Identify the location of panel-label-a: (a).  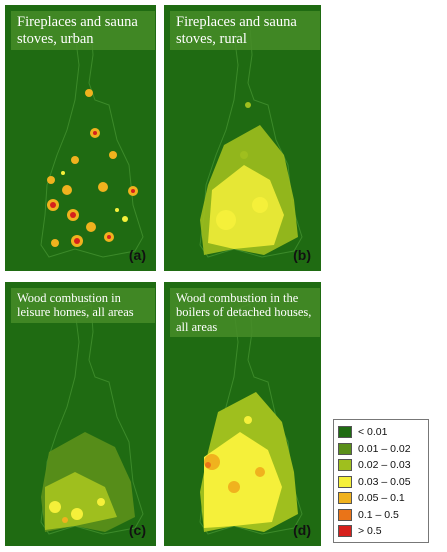
(137, 255).